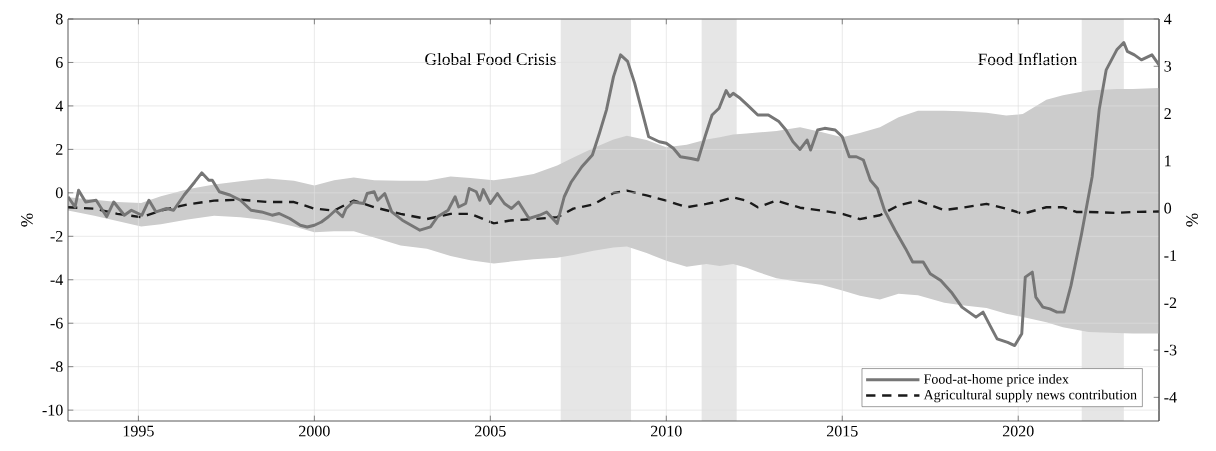 The image size is (1216, 451). What do you see at coordinates (1168, 66) in the screenshot?
I see `y2-tick-label: 3` at bounding box center [1168, 66].